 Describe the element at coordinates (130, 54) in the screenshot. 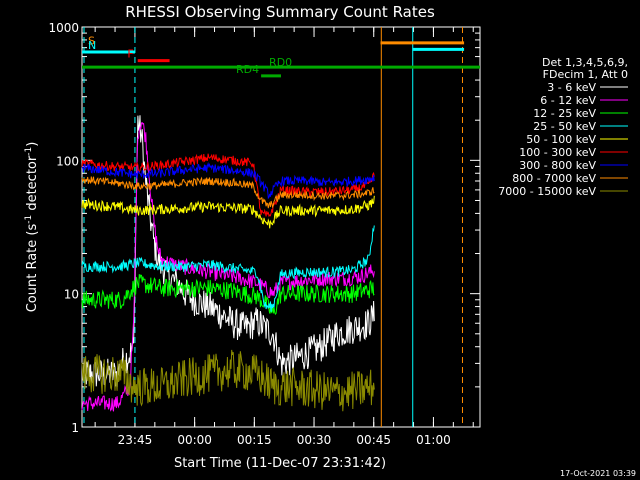

I see `flag-label: F` at that location.